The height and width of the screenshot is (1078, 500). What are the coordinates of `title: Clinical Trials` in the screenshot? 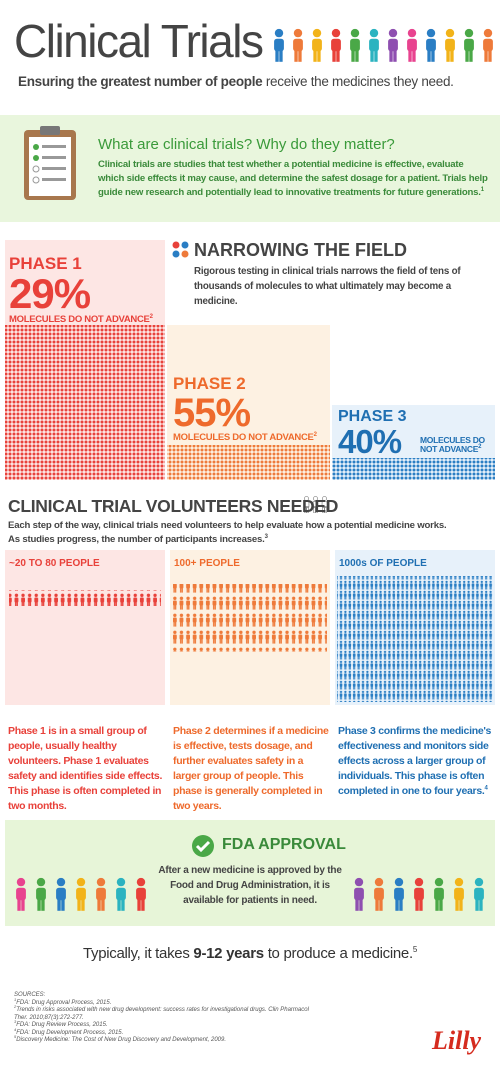 It's located at (139, 41).